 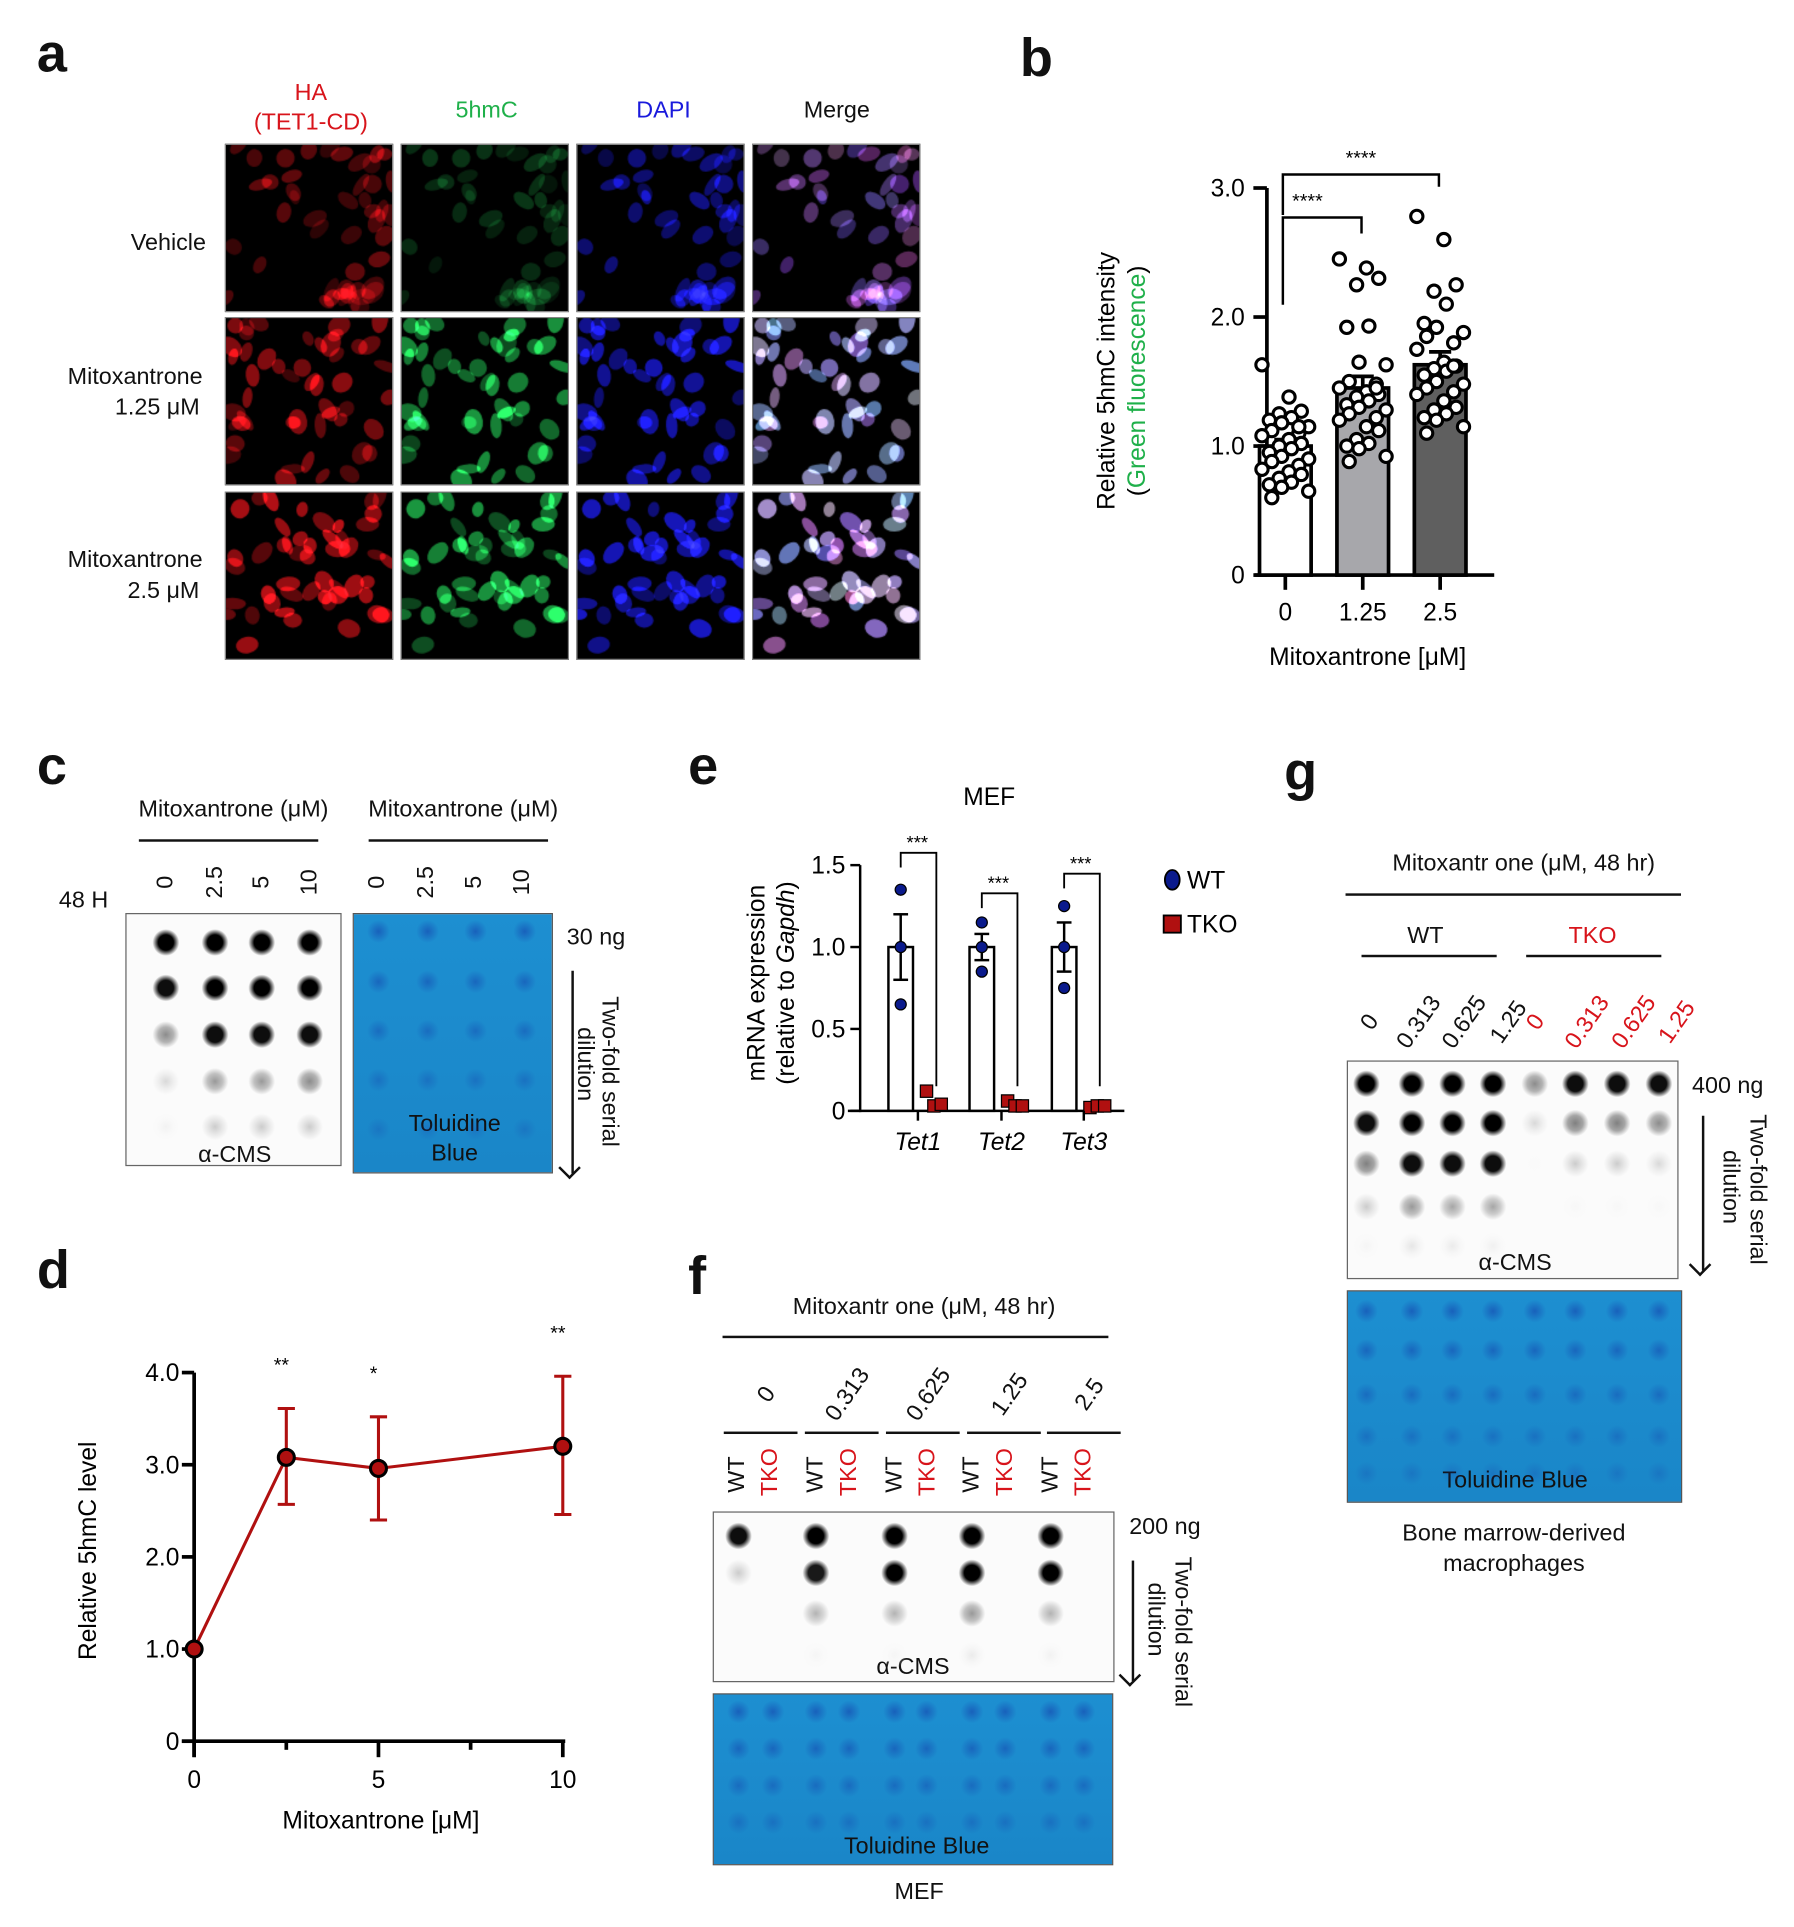 I want to click on c-stain-dose-label: 0, so click(x=377, y=882).